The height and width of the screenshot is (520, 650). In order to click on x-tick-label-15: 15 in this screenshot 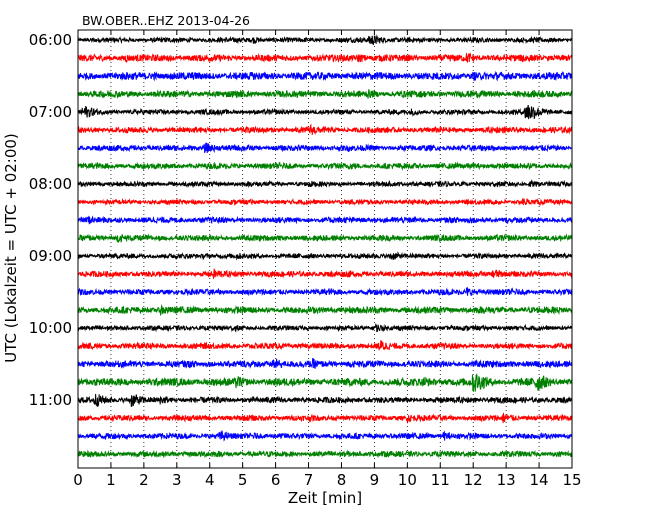, I will do `click(571, 480)`.